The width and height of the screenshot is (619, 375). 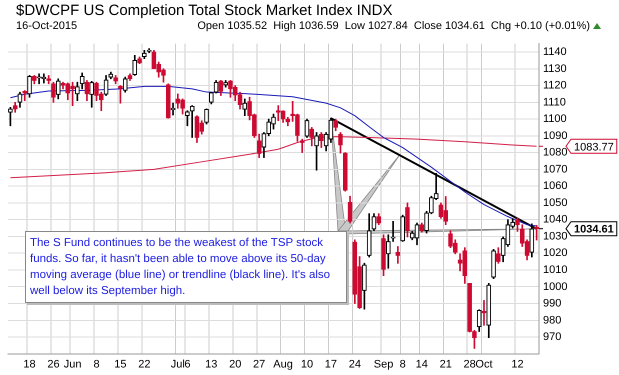 What do you see at coordinates (552, 337) in the screenshot?
I see `y-tick-label: 970` at bounding box center [552, 337].